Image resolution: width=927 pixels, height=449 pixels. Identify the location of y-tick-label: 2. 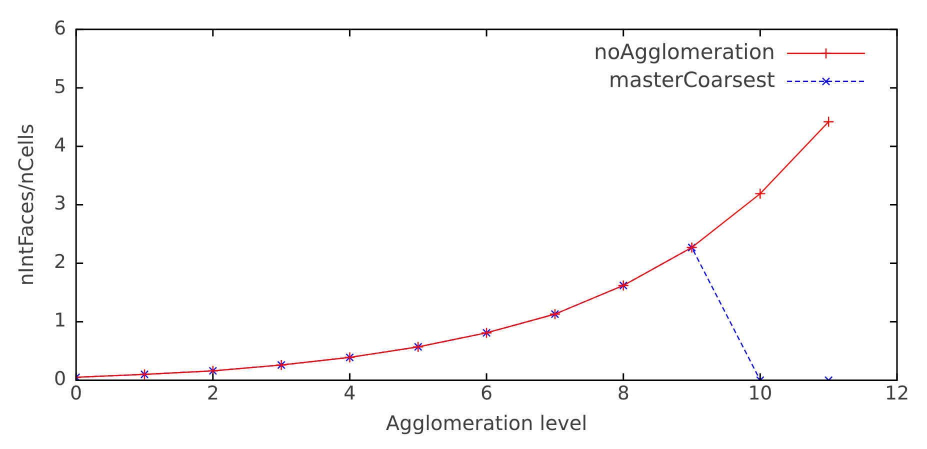
(60, 262).